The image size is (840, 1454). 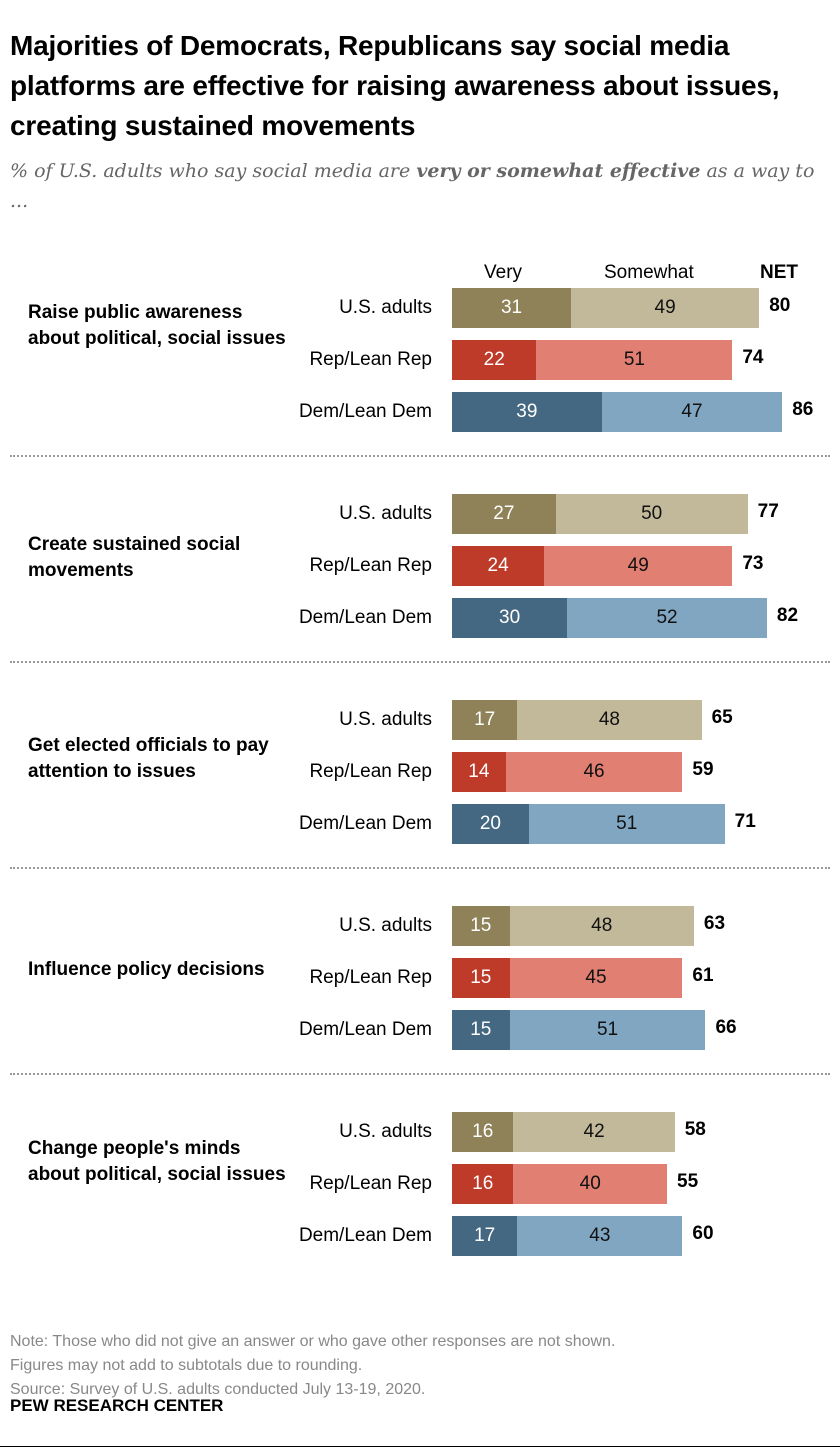 What do you see at coordinates (146, 969) in the screenshot?
I see `group-label: Influence policy decisions` at bounding box center [146, 969].